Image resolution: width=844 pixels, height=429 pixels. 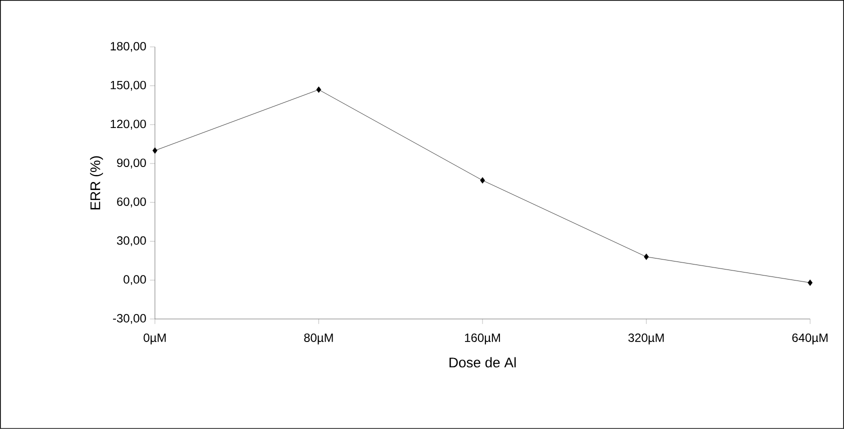 I want to click on x-axis-title: Dose de Al, so click(x=483, y=362).